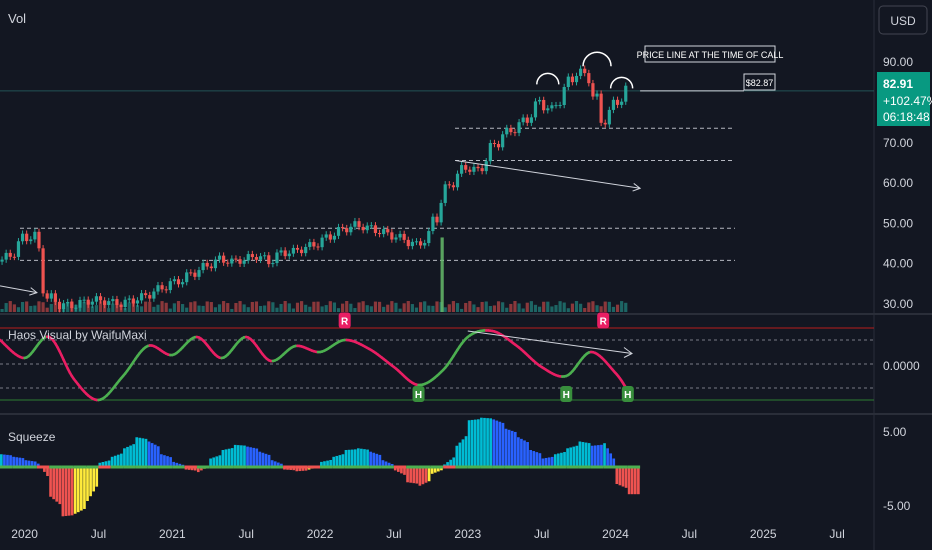 The height and width of the screenshot is (550, 932). What do you see at coordinates (548, 174) in the screenshot?
I see `trend-arrow-line` at bounding box center [548, 174].